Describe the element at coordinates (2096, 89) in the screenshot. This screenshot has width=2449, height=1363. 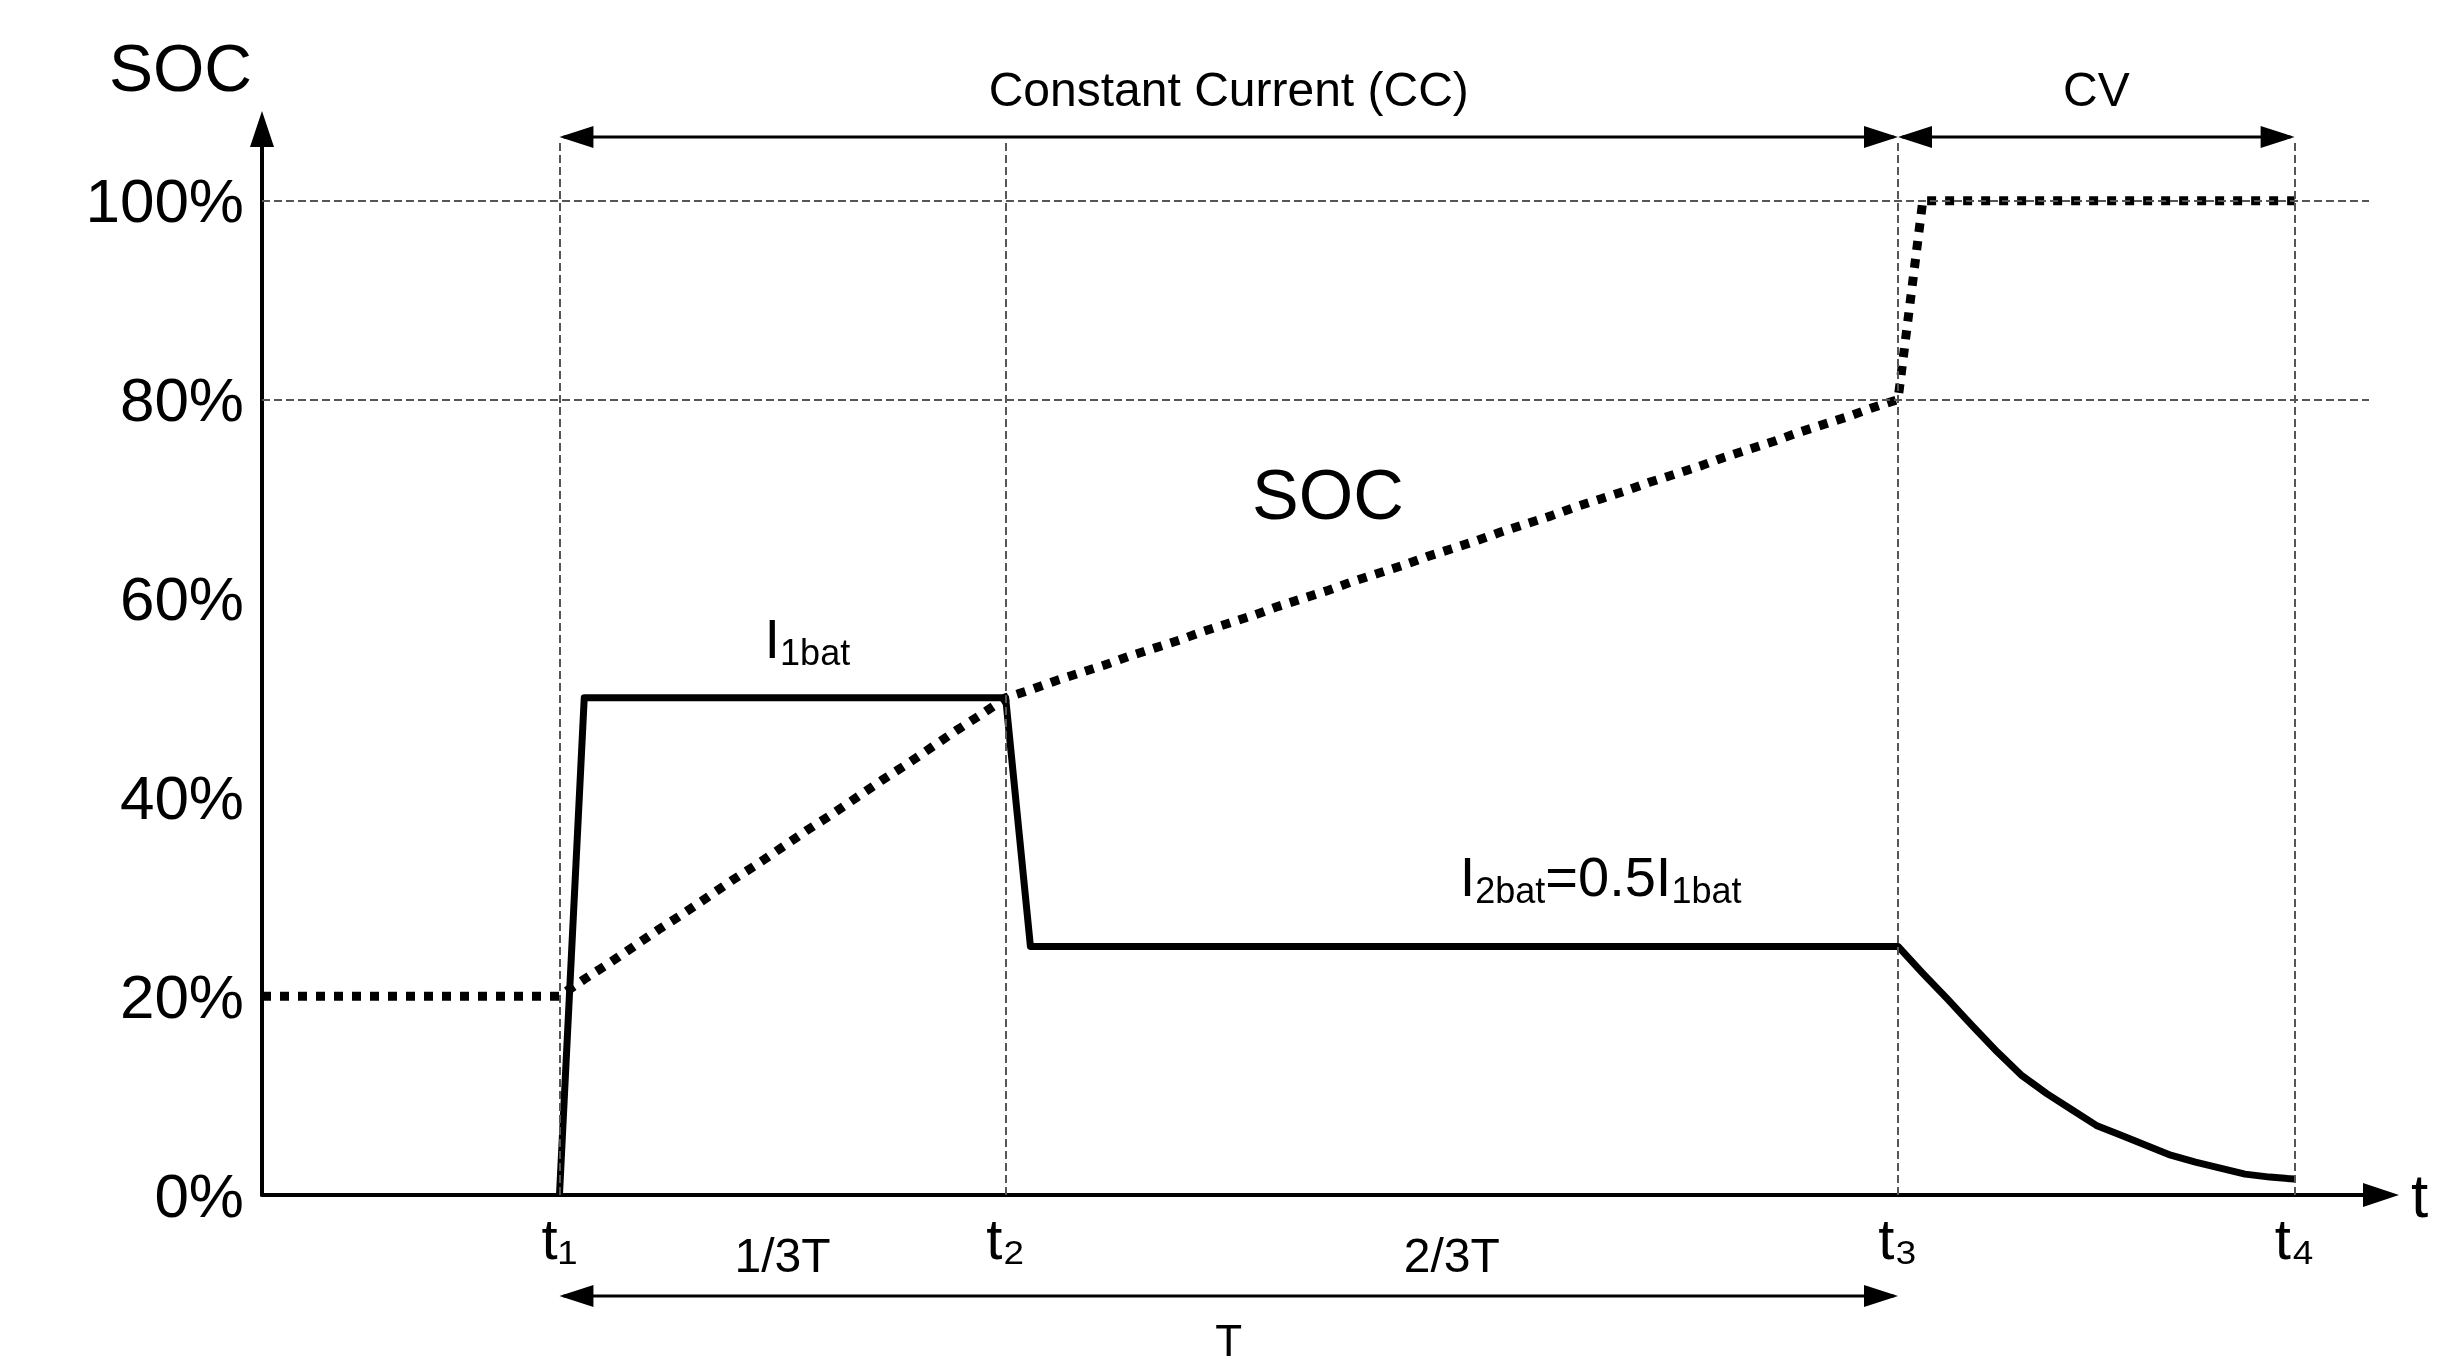
I see `text: CV` at that location.